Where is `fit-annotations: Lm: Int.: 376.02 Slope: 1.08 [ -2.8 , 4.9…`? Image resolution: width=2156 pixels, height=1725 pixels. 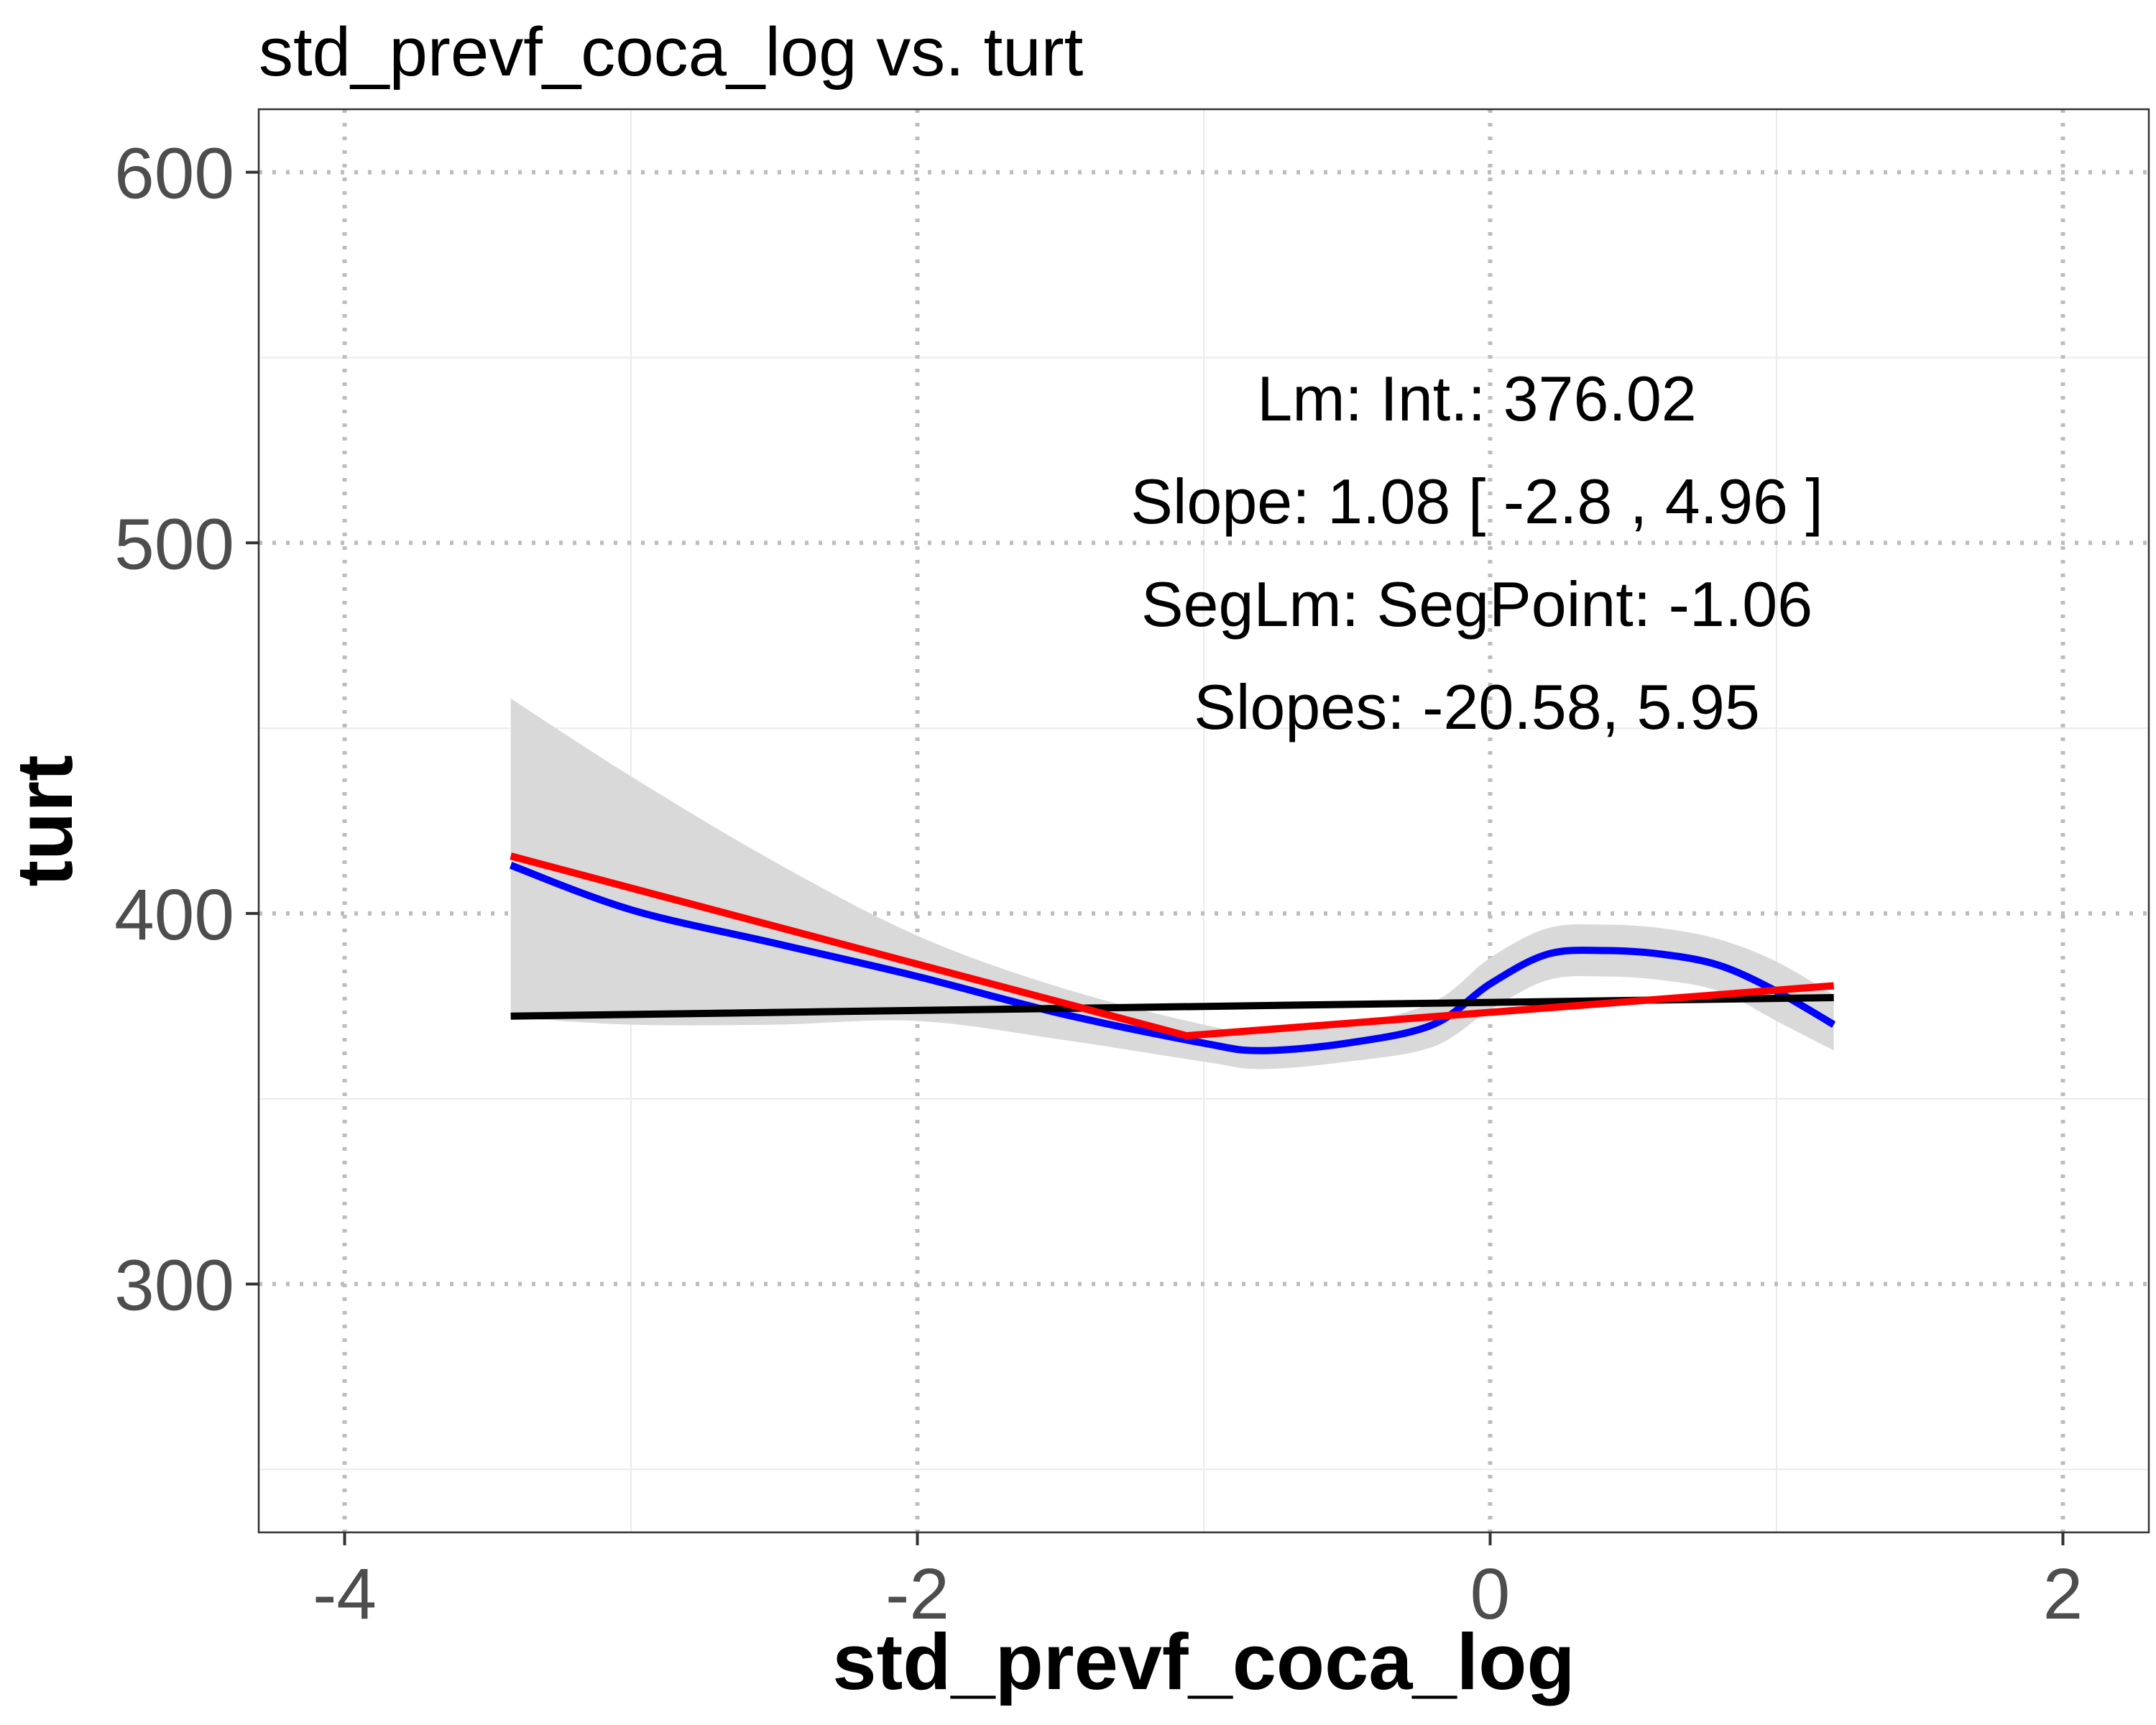
fit-annotations: Lm: Int.: 376.02 Slope: 1.08 [ -2.8 , 4.9… is located at coordinates (1477, 552).